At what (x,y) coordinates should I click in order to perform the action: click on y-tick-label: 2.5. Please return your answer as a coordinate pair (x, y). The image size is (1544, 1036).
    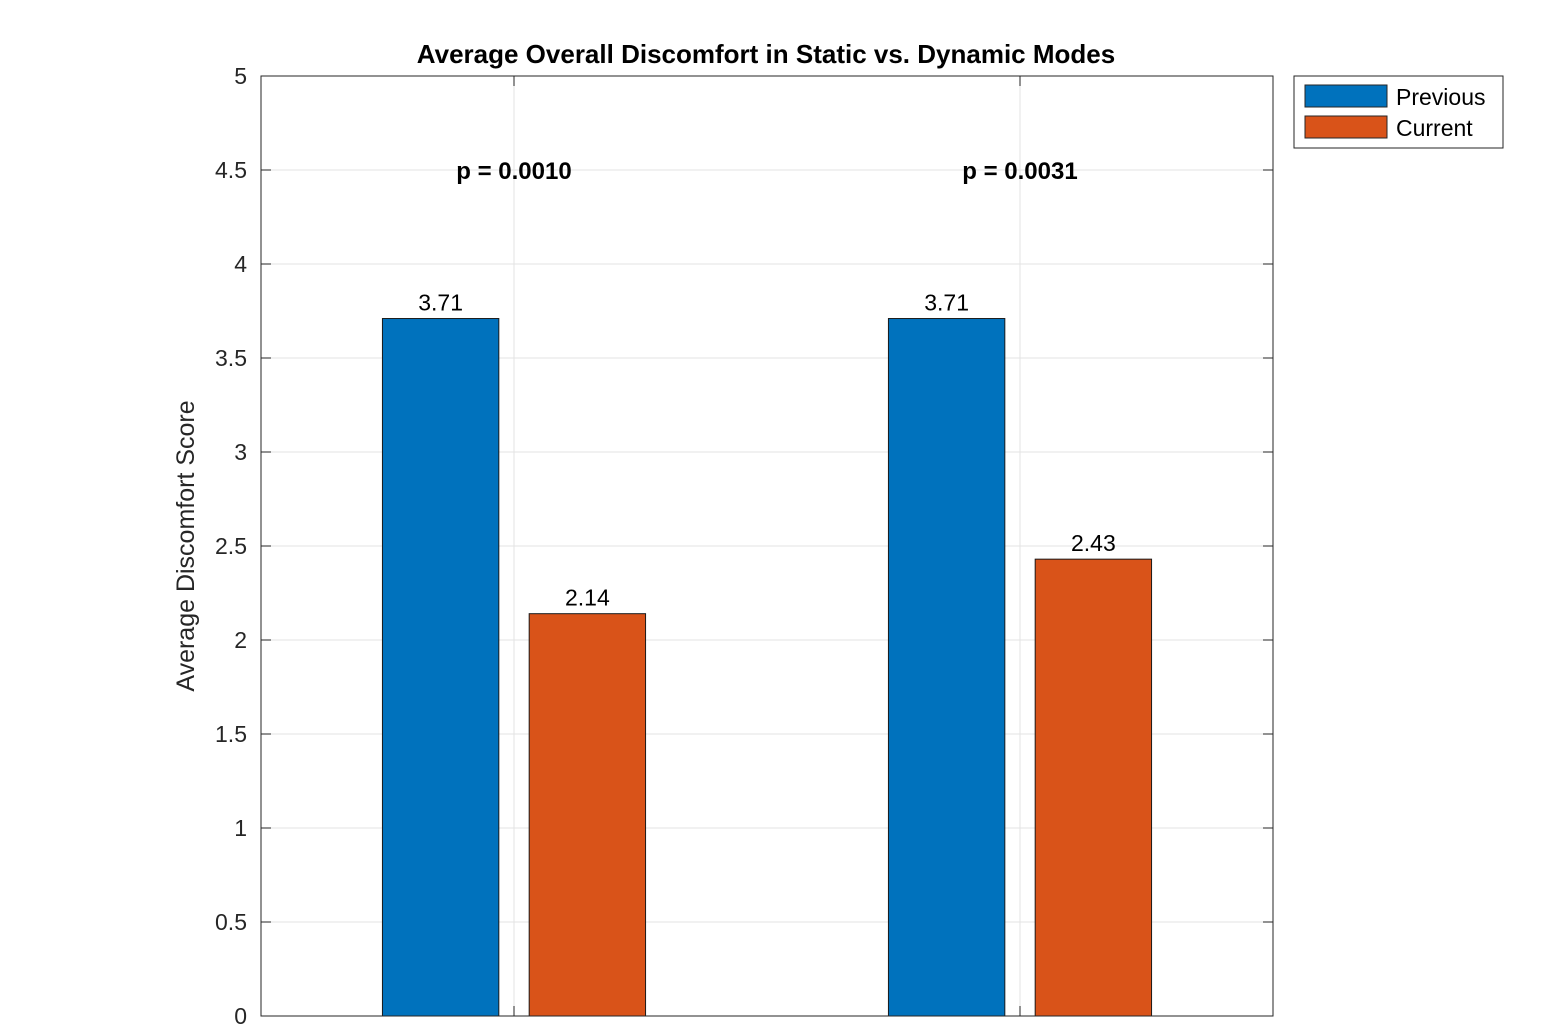
    Looking at the image, I should click on (231, 546).